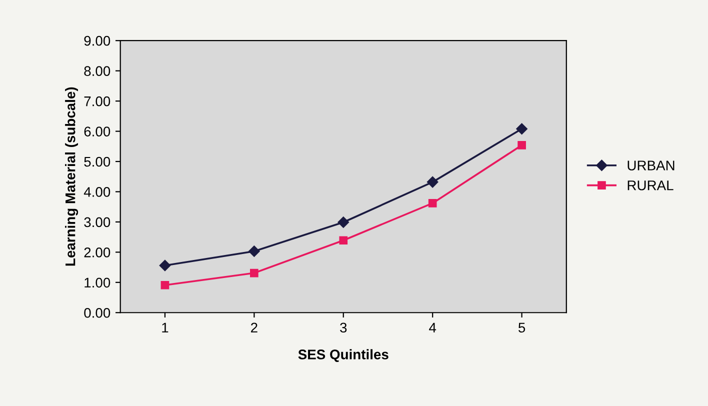 This screenshot has width=708, height=406. Describe the element at coordinates (651, 165) in the screenshot. I see `legend-label: URBAN` at that location.